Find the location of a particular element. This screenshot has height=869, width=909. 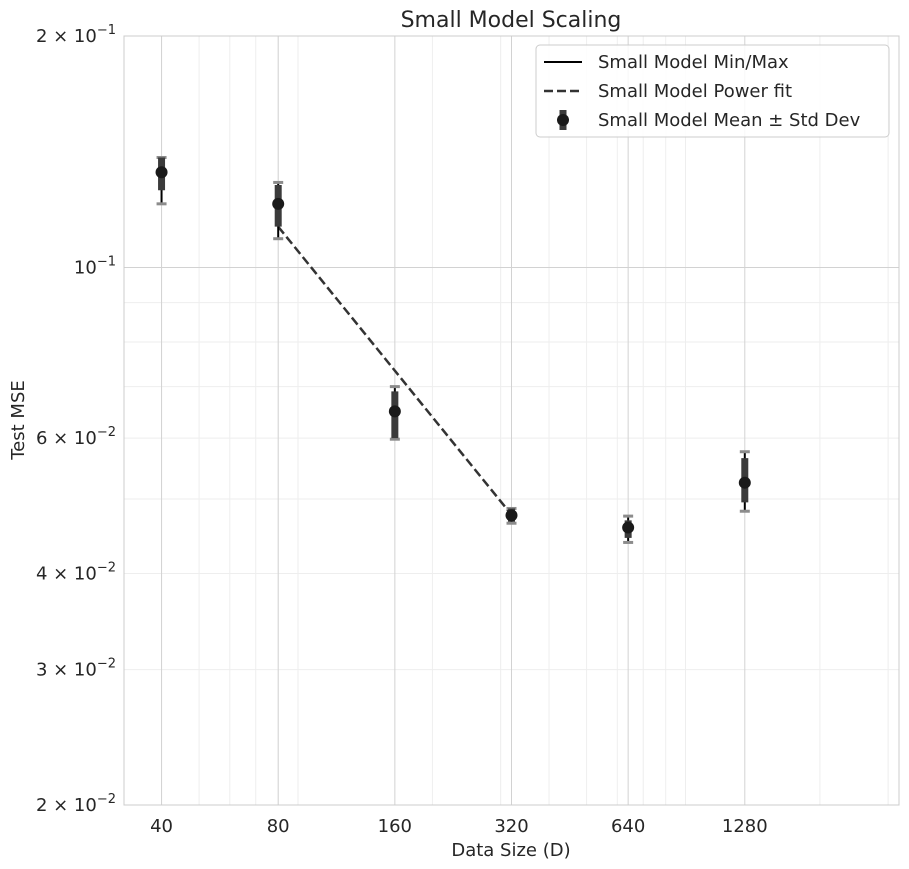

x-tick-label: 40 is located at coordinates (161, 826).